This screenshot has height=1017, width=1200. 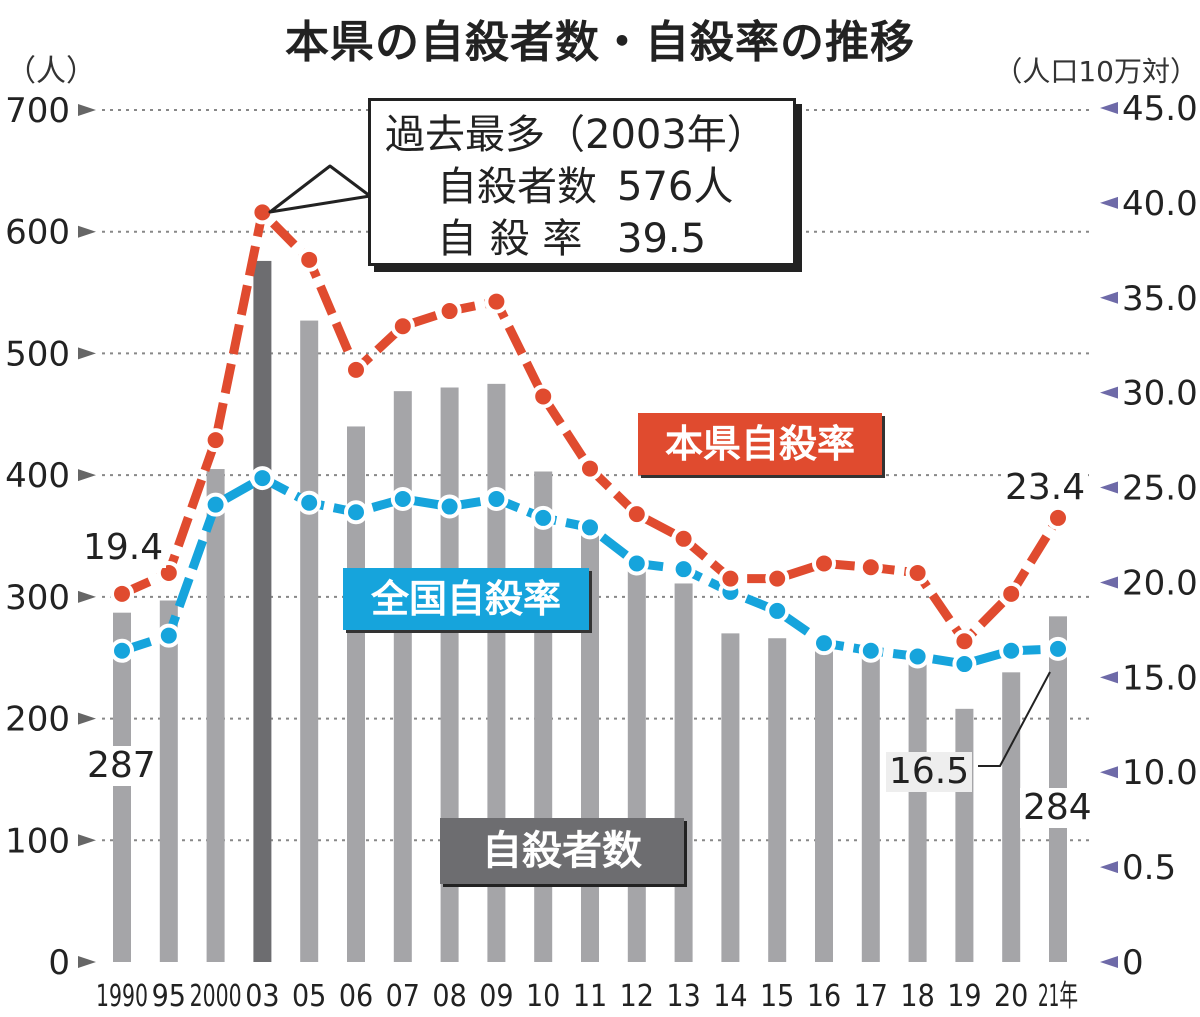 I want to click on right-axis-tick-label: 0, so click(x=1133, y=963).